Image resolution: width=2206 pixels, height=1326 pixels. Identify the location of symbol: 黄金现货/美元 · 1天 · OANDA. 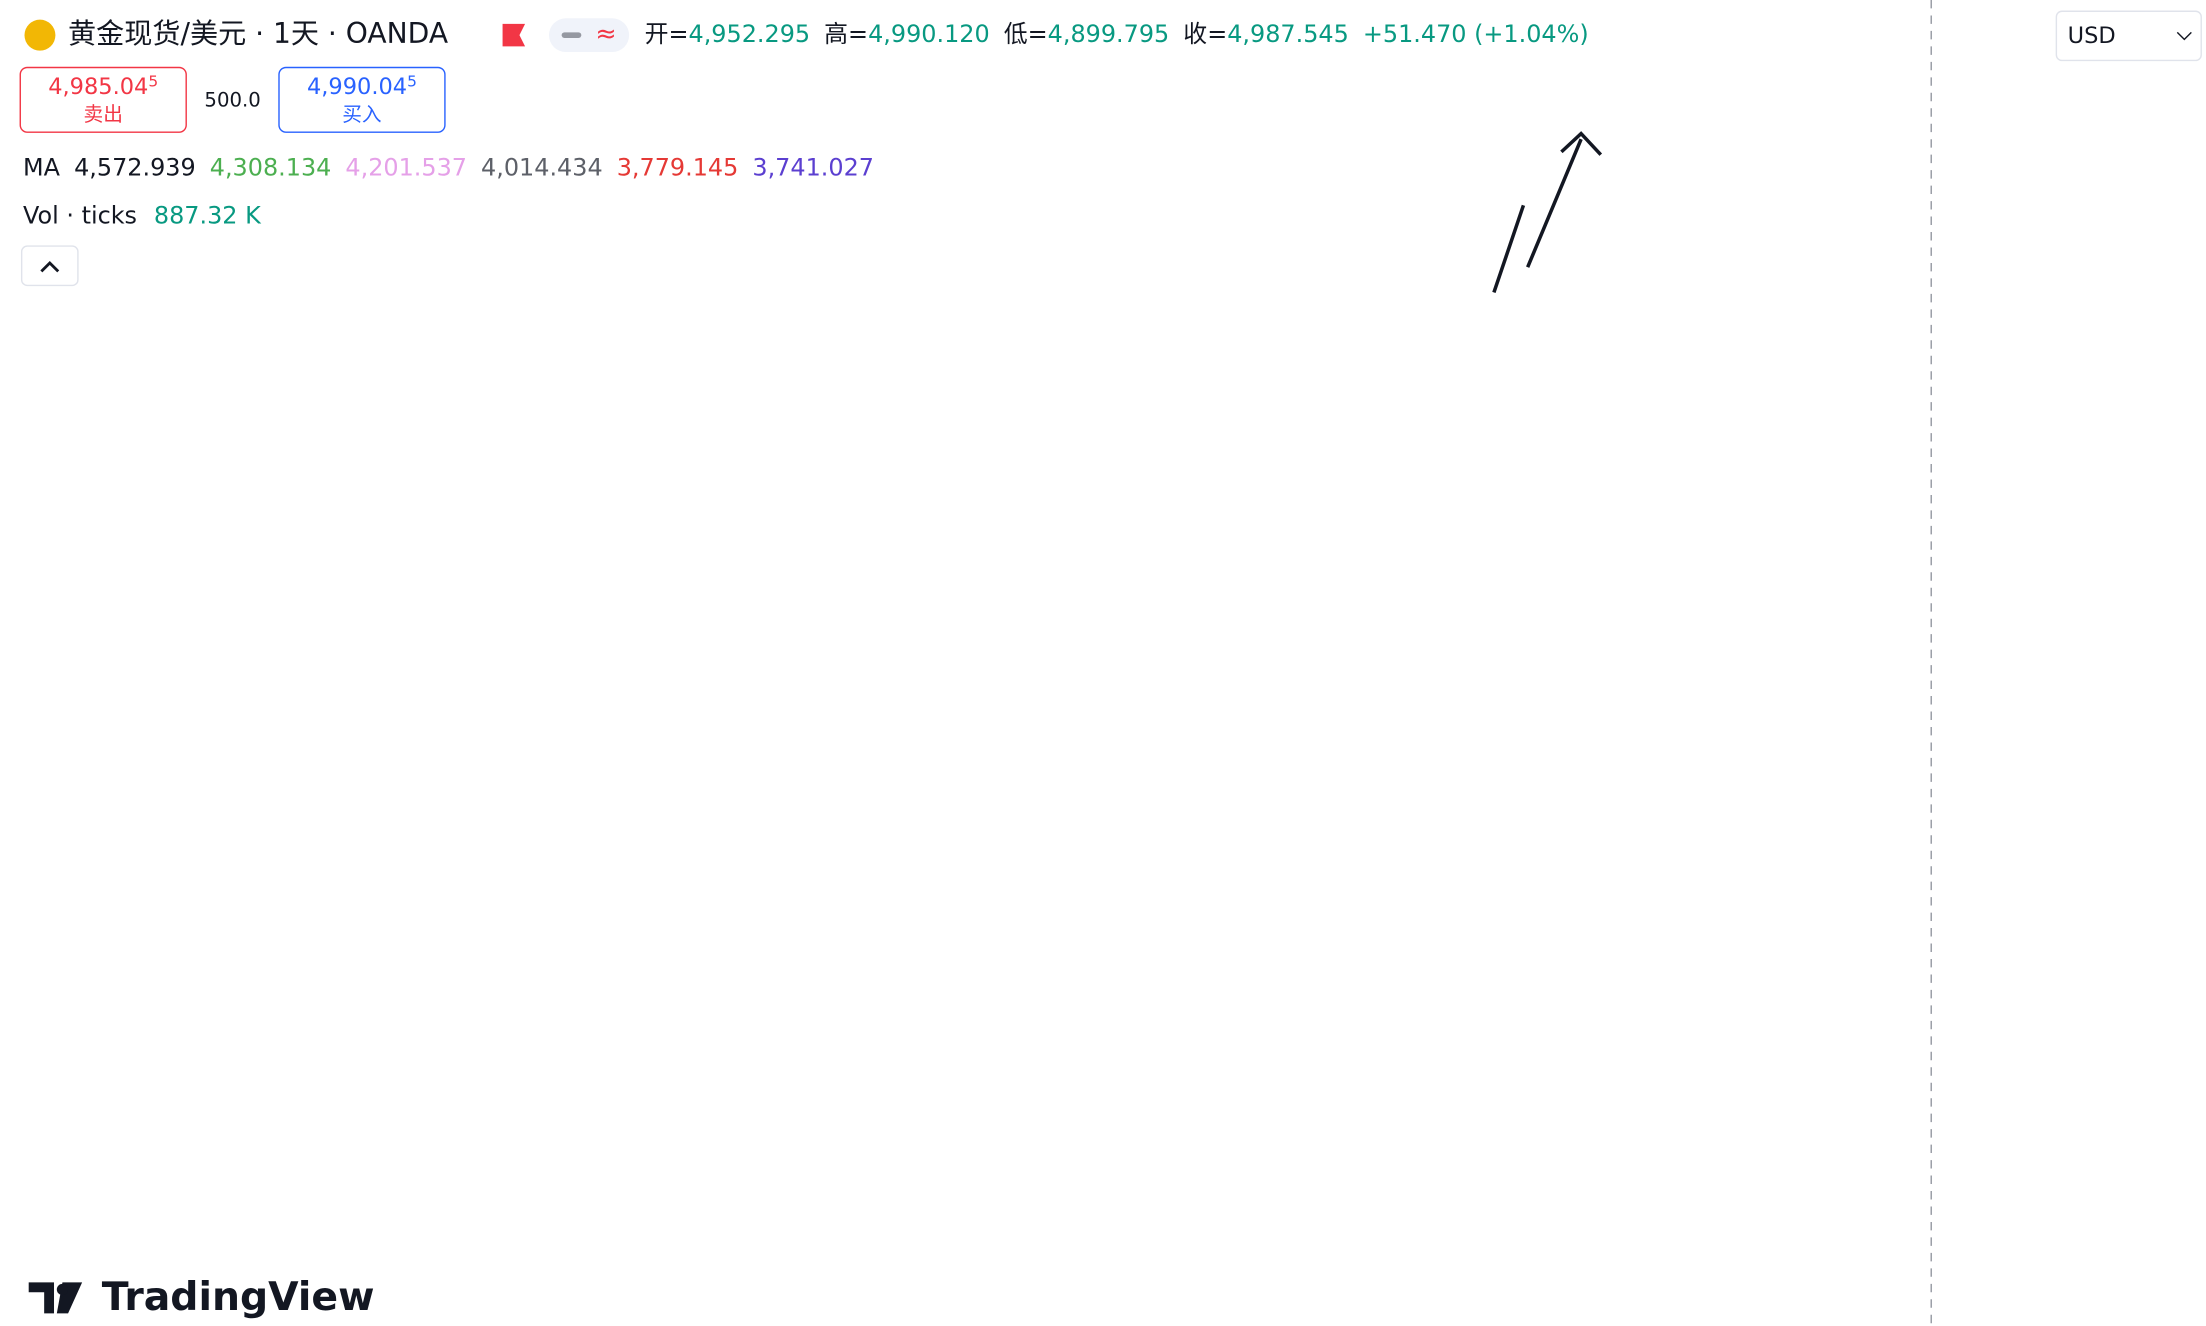
(258, 33).